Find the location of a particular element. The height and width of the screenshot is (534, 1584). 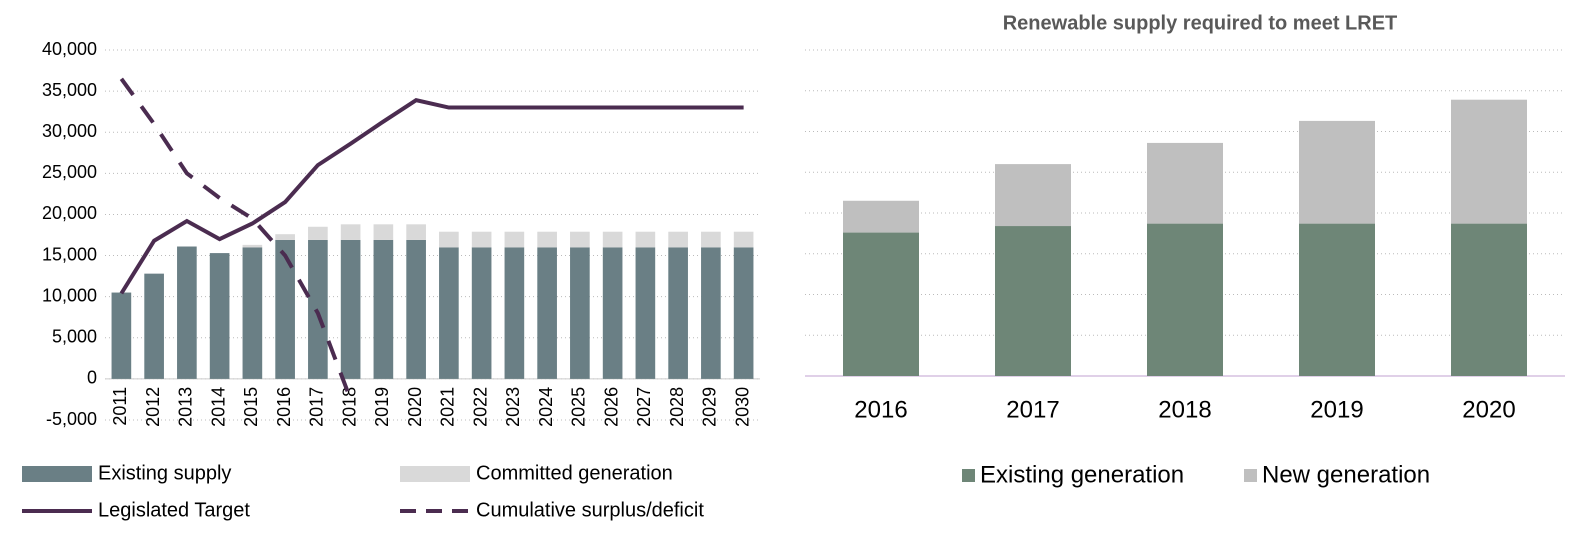

x-tick-label: 2011 is located at coordinates (120, 406).